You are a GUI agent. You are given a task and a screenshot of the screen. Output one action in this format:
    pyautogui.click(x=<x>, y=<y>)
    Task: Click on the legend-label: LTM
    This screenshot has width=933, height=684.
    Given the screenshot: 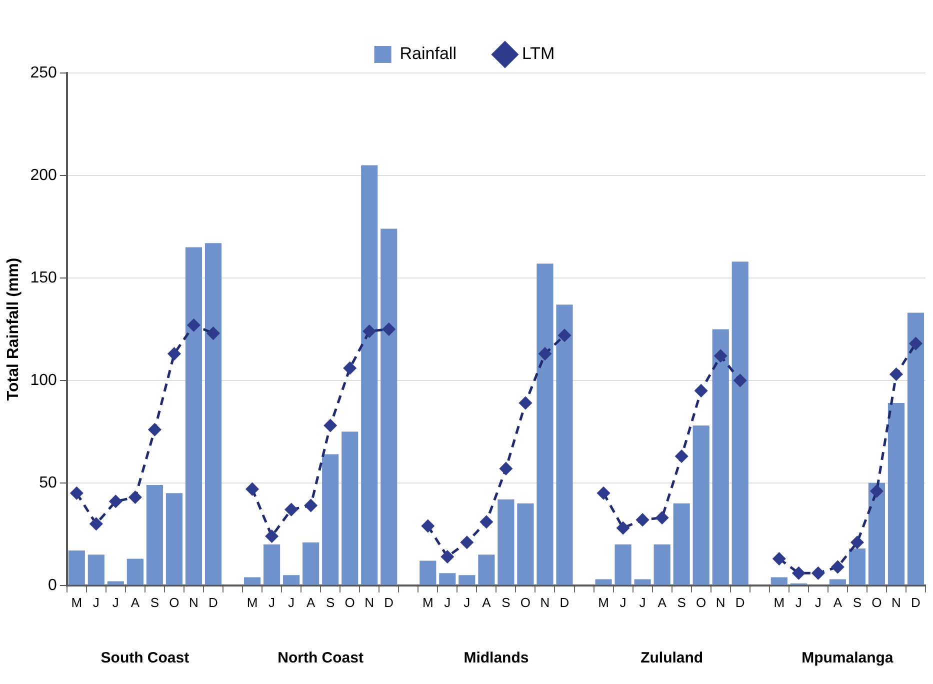 What is the action you would take?
    pyautogui.click(x=538, y=54)
    